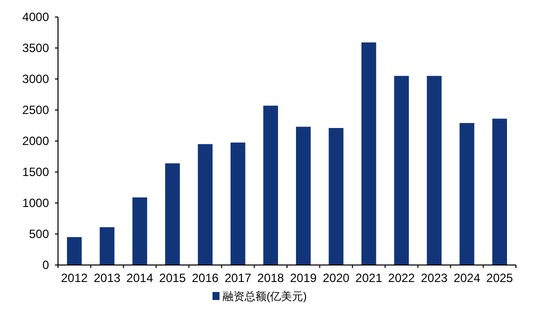  What do you see at coordinates (107, 278) in the screenshot?
I see `x-tick-label: 2013` at bounding box center [107, 278].